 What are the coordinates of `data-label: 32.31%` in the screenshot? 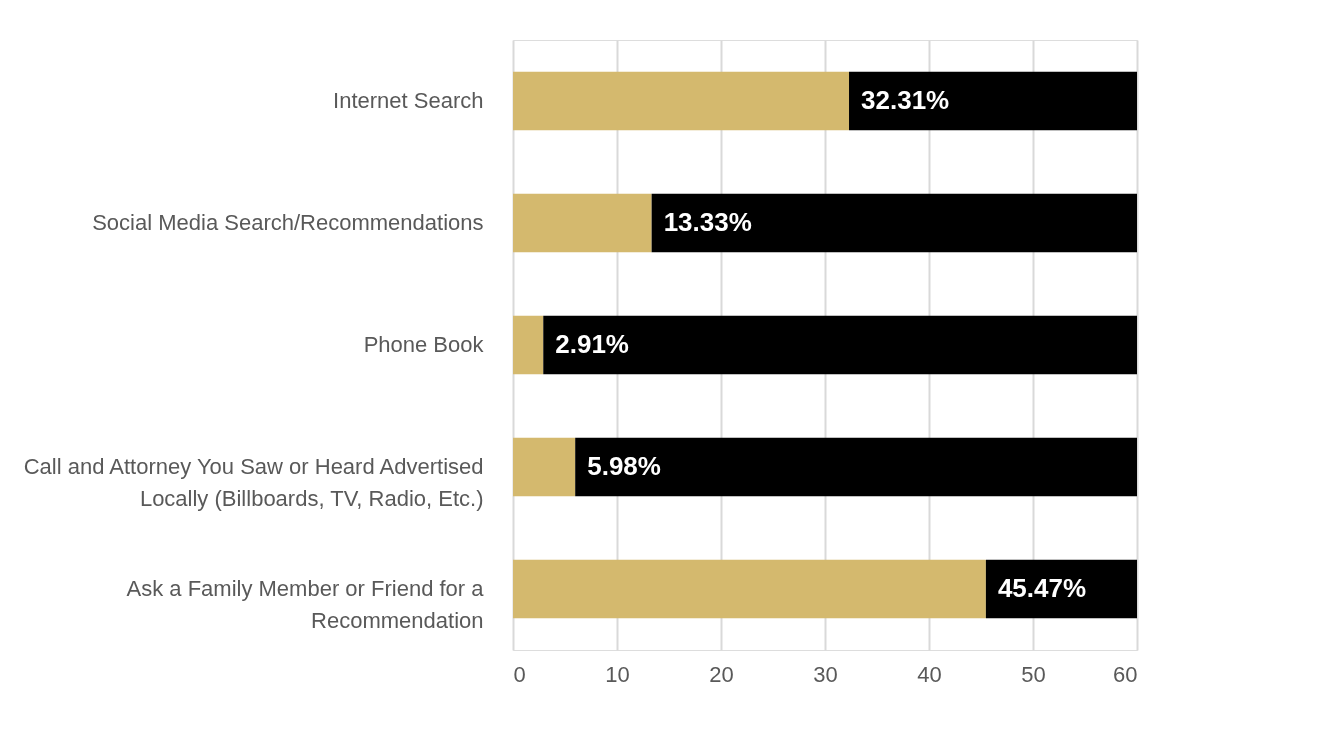 It's located at (905, 100).